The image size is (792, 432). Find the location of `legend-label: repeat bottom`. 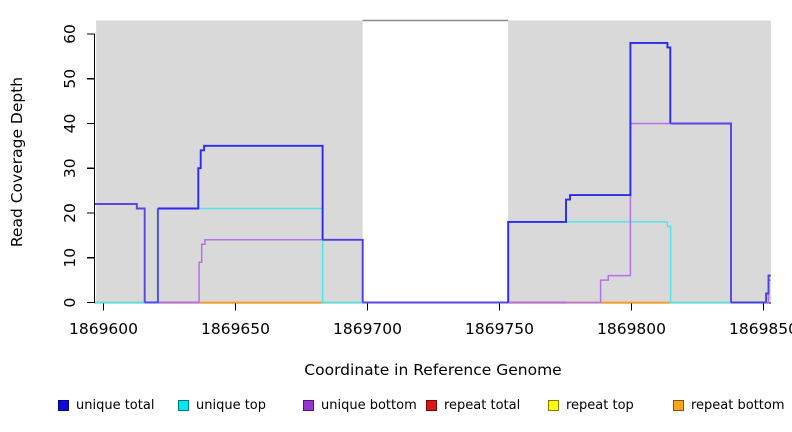

legend-label: repeat bottom is located at coordinates (738, 405).